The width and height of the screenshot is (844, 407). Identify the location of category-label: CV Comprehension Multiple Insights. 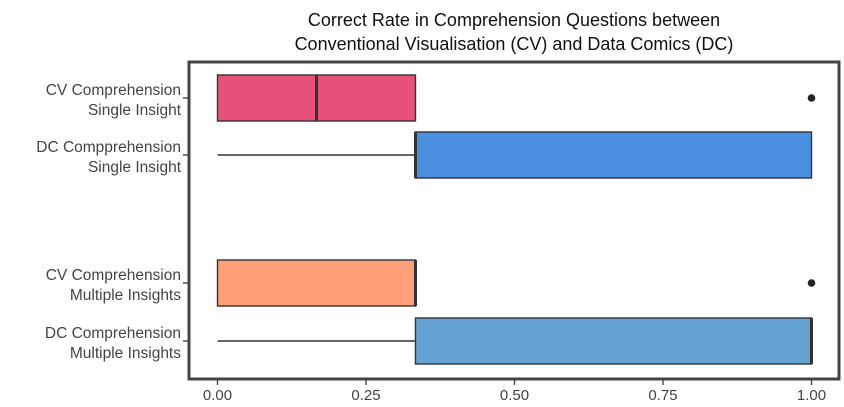
(114, 285).